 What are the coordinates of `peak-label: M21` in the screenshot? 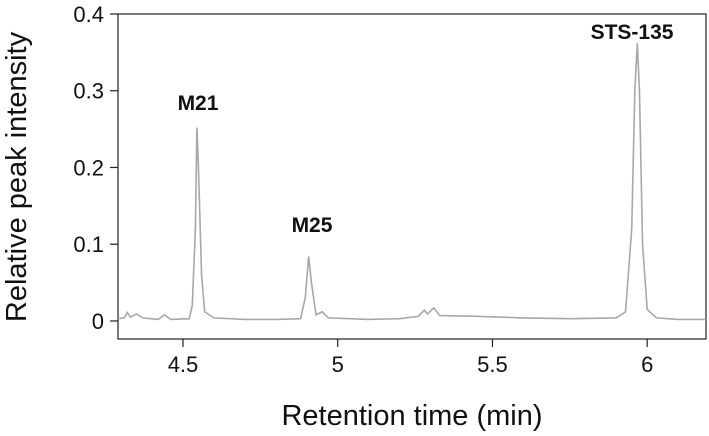 It's located at (198, 103).